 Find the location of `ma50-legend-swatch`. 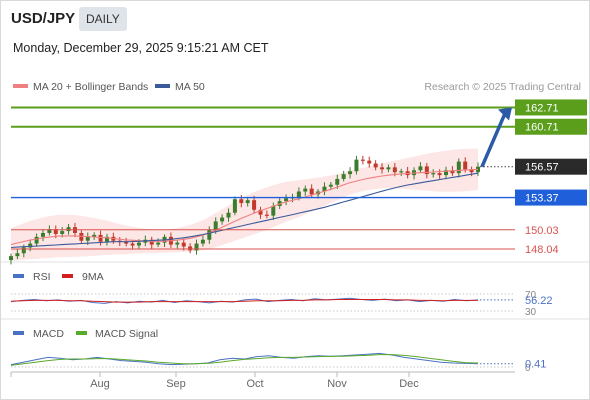

ma50-legend-swatch is located at coordinates (162, 86).